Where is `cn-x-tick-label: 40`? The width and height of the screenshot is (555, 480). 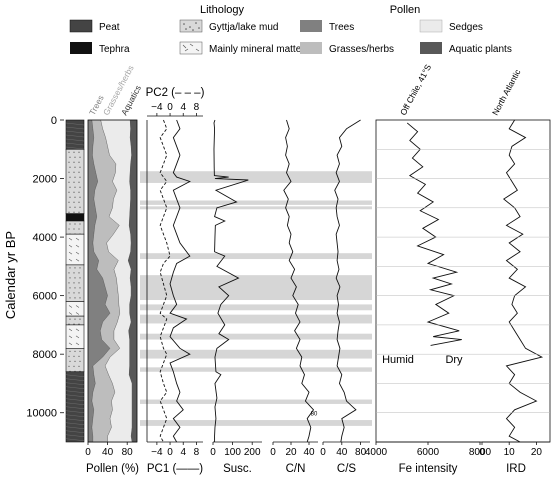
cn-x-tick-label: 40 is located at coordinates (309, 452).